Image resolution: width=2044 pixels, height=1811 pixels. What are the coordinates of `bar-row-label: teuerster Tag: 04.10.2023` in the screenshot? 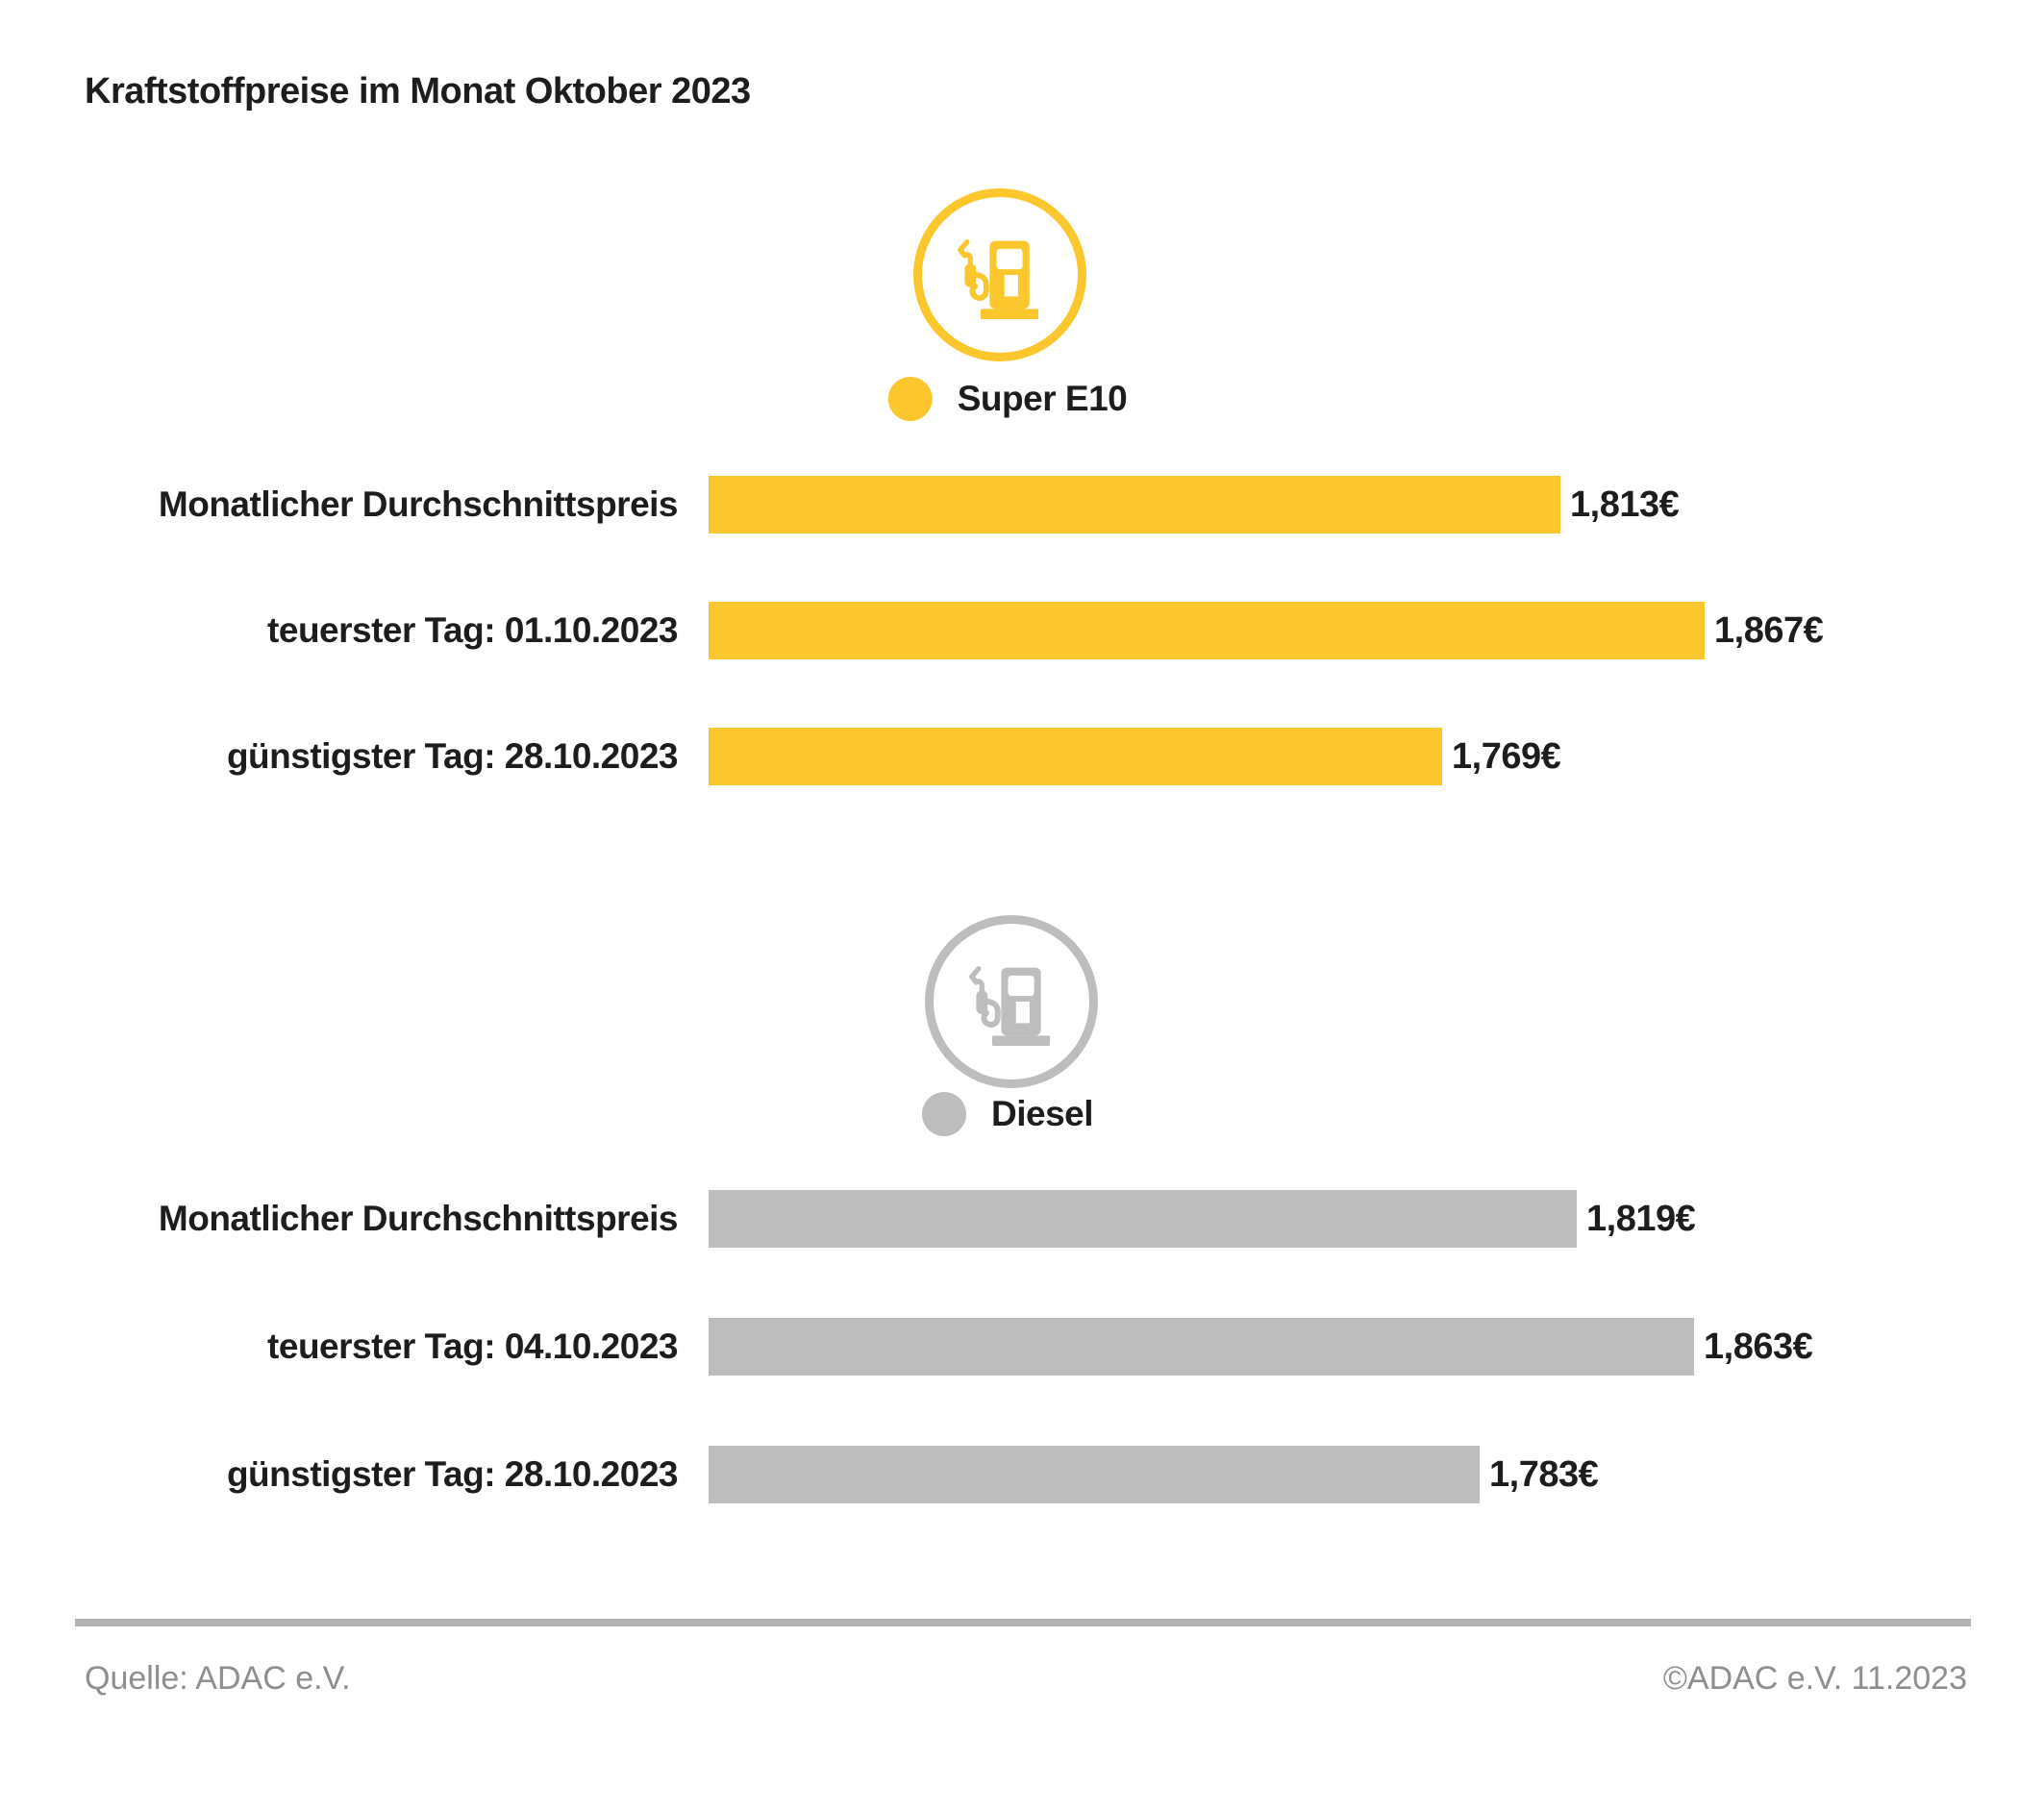 It's located at (472, 1346).